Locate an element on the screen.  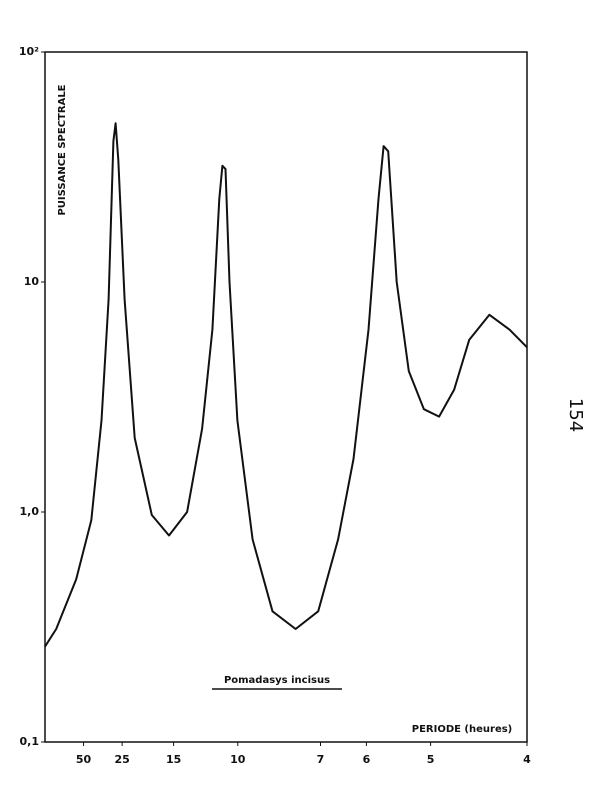
y-tick-label: 1,0 is located at coordinates (30, 511).